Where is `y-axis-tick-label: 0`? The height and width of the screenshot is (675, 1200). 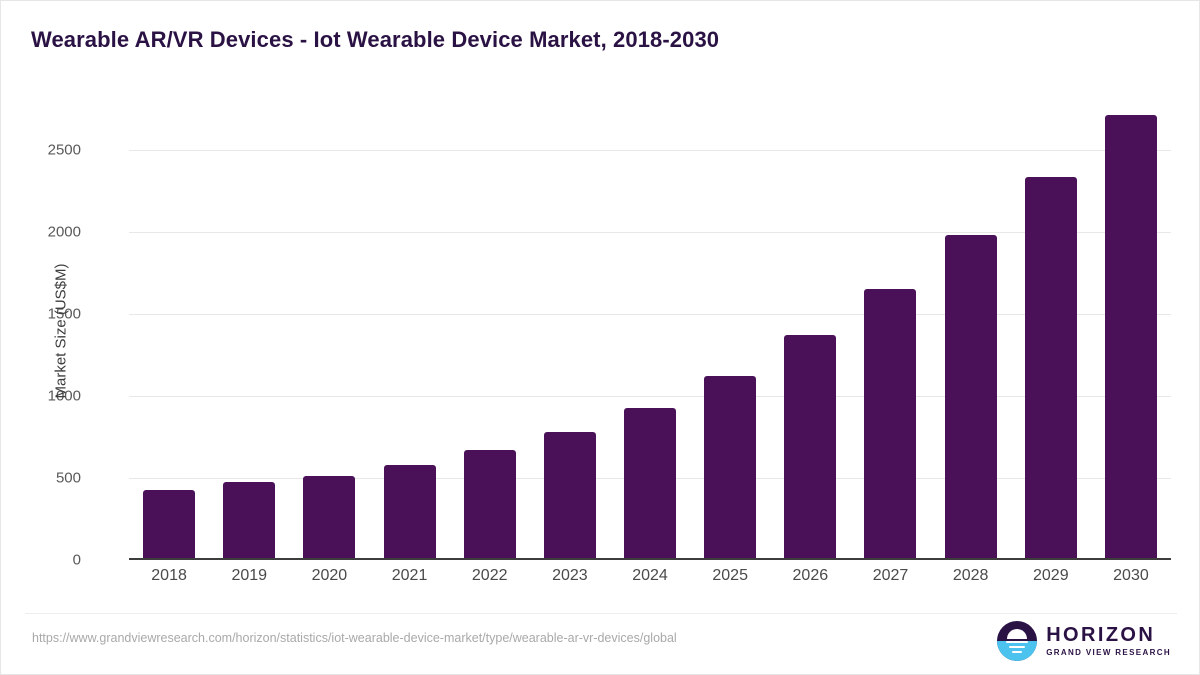 y-axis-tick-label: 0 is located at coordinates (76, 560).